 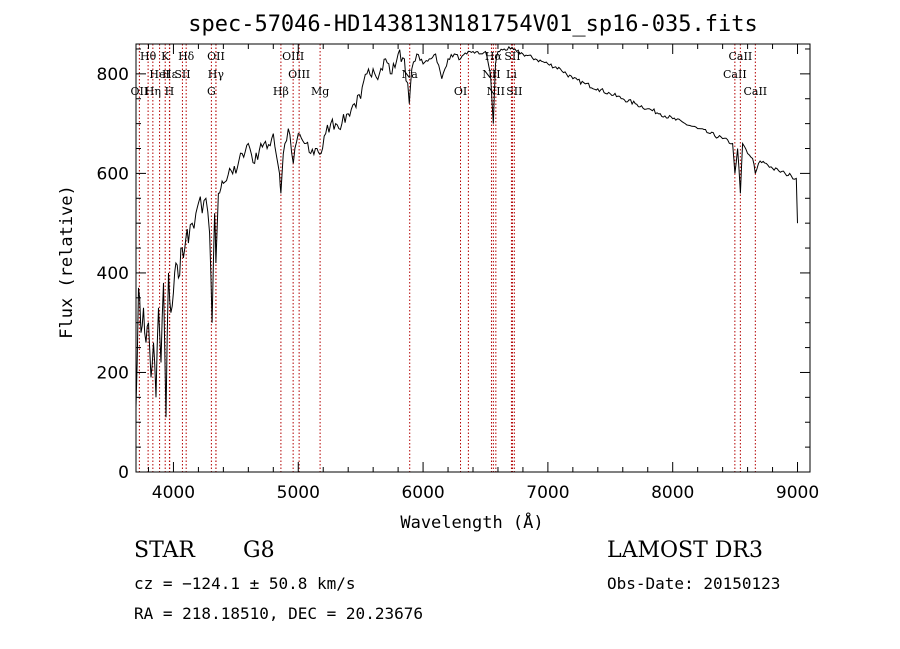 I want to click on y-tick-label: 400, so click(x=113, y=274).